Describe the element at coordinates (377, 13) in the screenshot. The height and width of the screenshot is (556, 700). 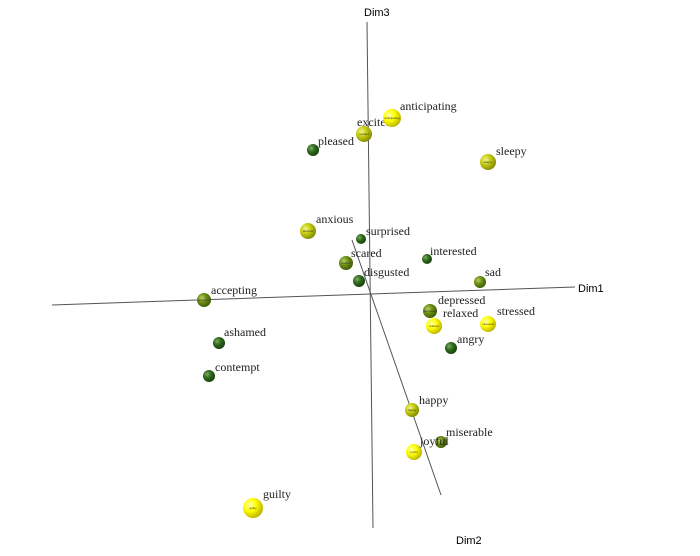
I see `axis-dim3-label: Dim3` at that location.